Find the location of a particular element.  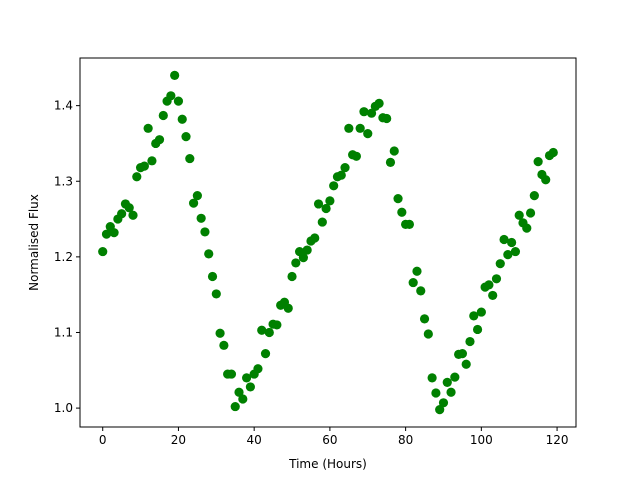

y-tick-label: 1.4 is located at coordinates (63, 106).